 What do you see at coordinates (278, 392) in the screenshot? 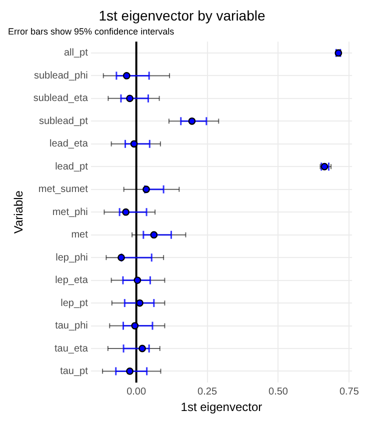
I see `x-tick-label: 0.50` at bounding box center [278, 392].